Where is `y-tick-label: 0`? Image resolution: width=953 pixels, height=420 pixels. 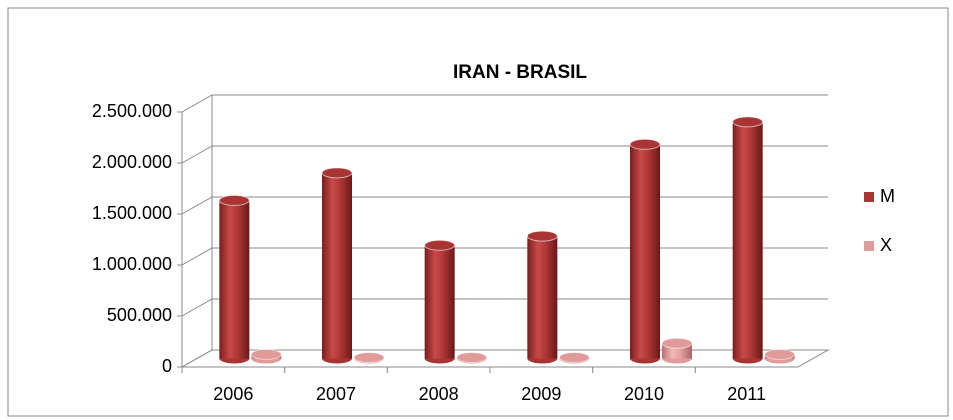
y-tick-label: 0 is located at coordinates (167, 366).